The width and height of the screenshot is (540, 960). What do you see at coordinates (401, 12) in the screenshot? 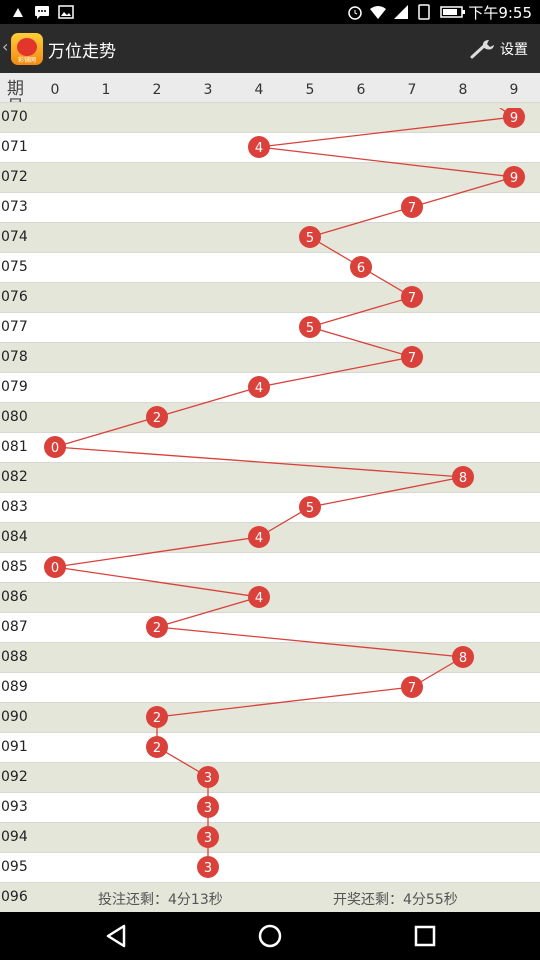
I see `signal-icon` at bounding box center [401, 12].